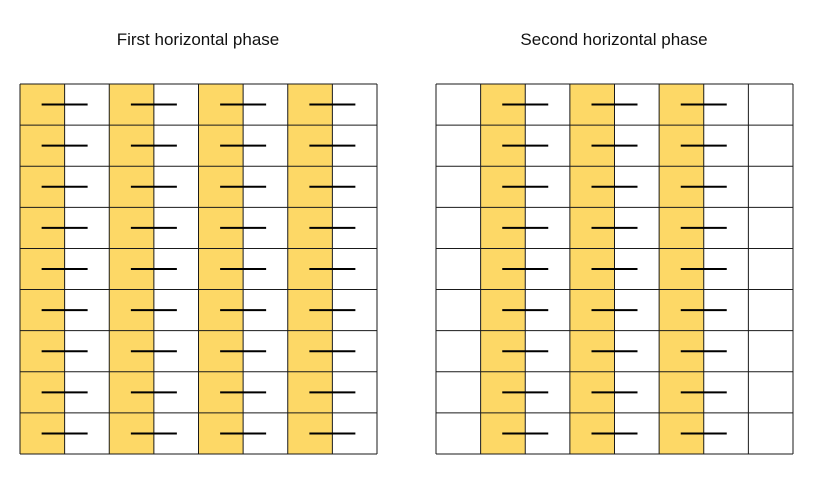 The height and width of the screenshot is (479, 819). What do you see at coordinates (198, 39) in the screenshot?
I see `panel-title-first-phase: First horizontal phase` at bounding box center [198, 39].